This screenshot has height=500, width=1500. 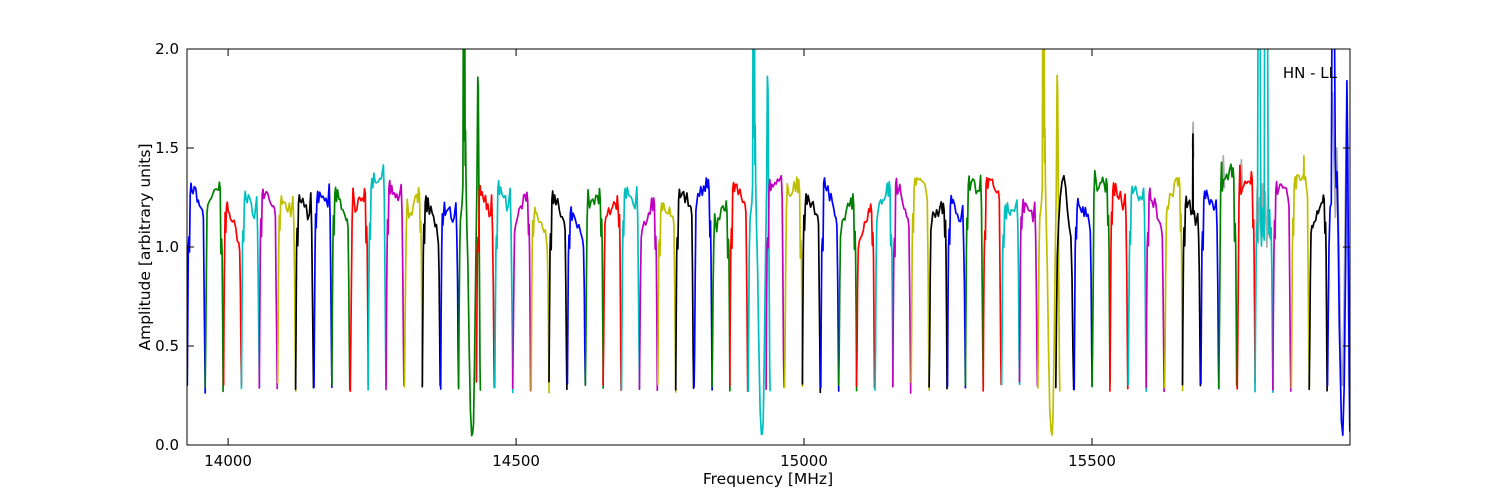 What do you see at coordinates (167, 445) in the screenshot?
I see `y-tick-label-0.0: 0.0` at bounding box center [167, 445].